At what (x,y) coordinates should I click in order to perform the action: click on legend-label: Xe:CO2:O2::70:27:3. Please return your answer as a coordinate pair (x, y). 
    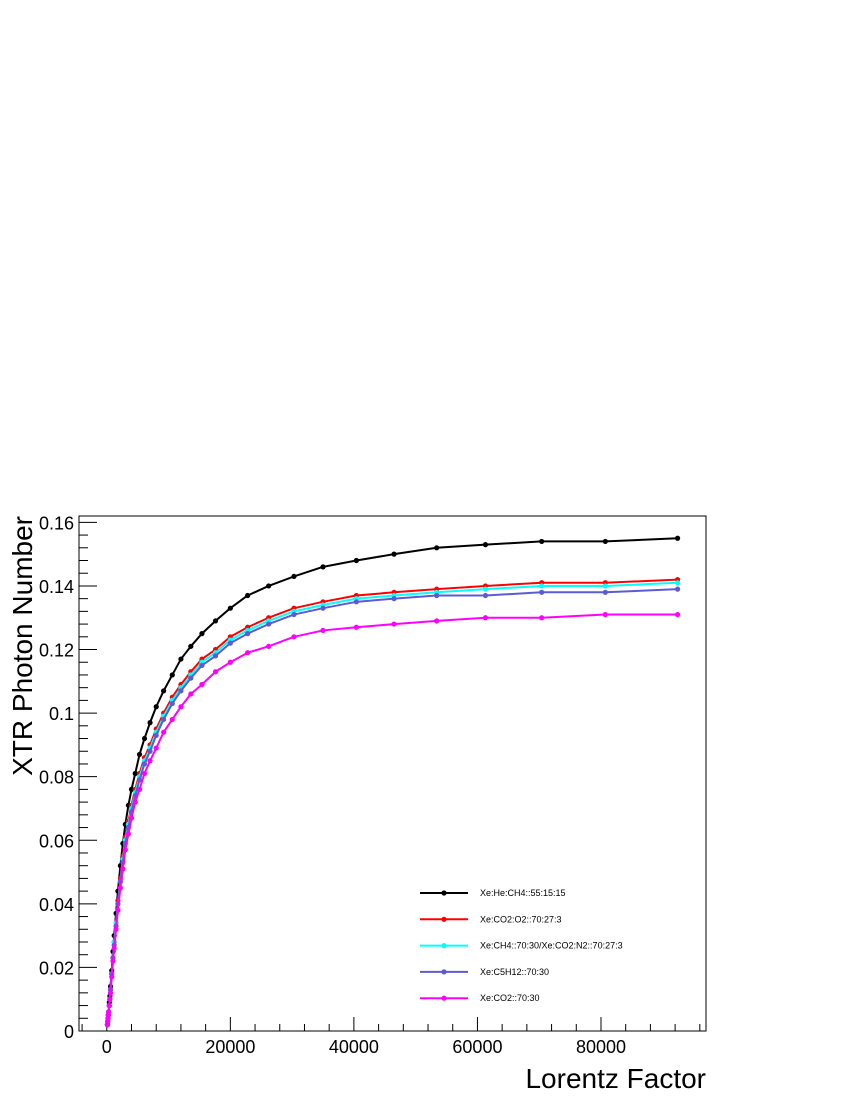
    Looking at the image, I should click on (521, 919).